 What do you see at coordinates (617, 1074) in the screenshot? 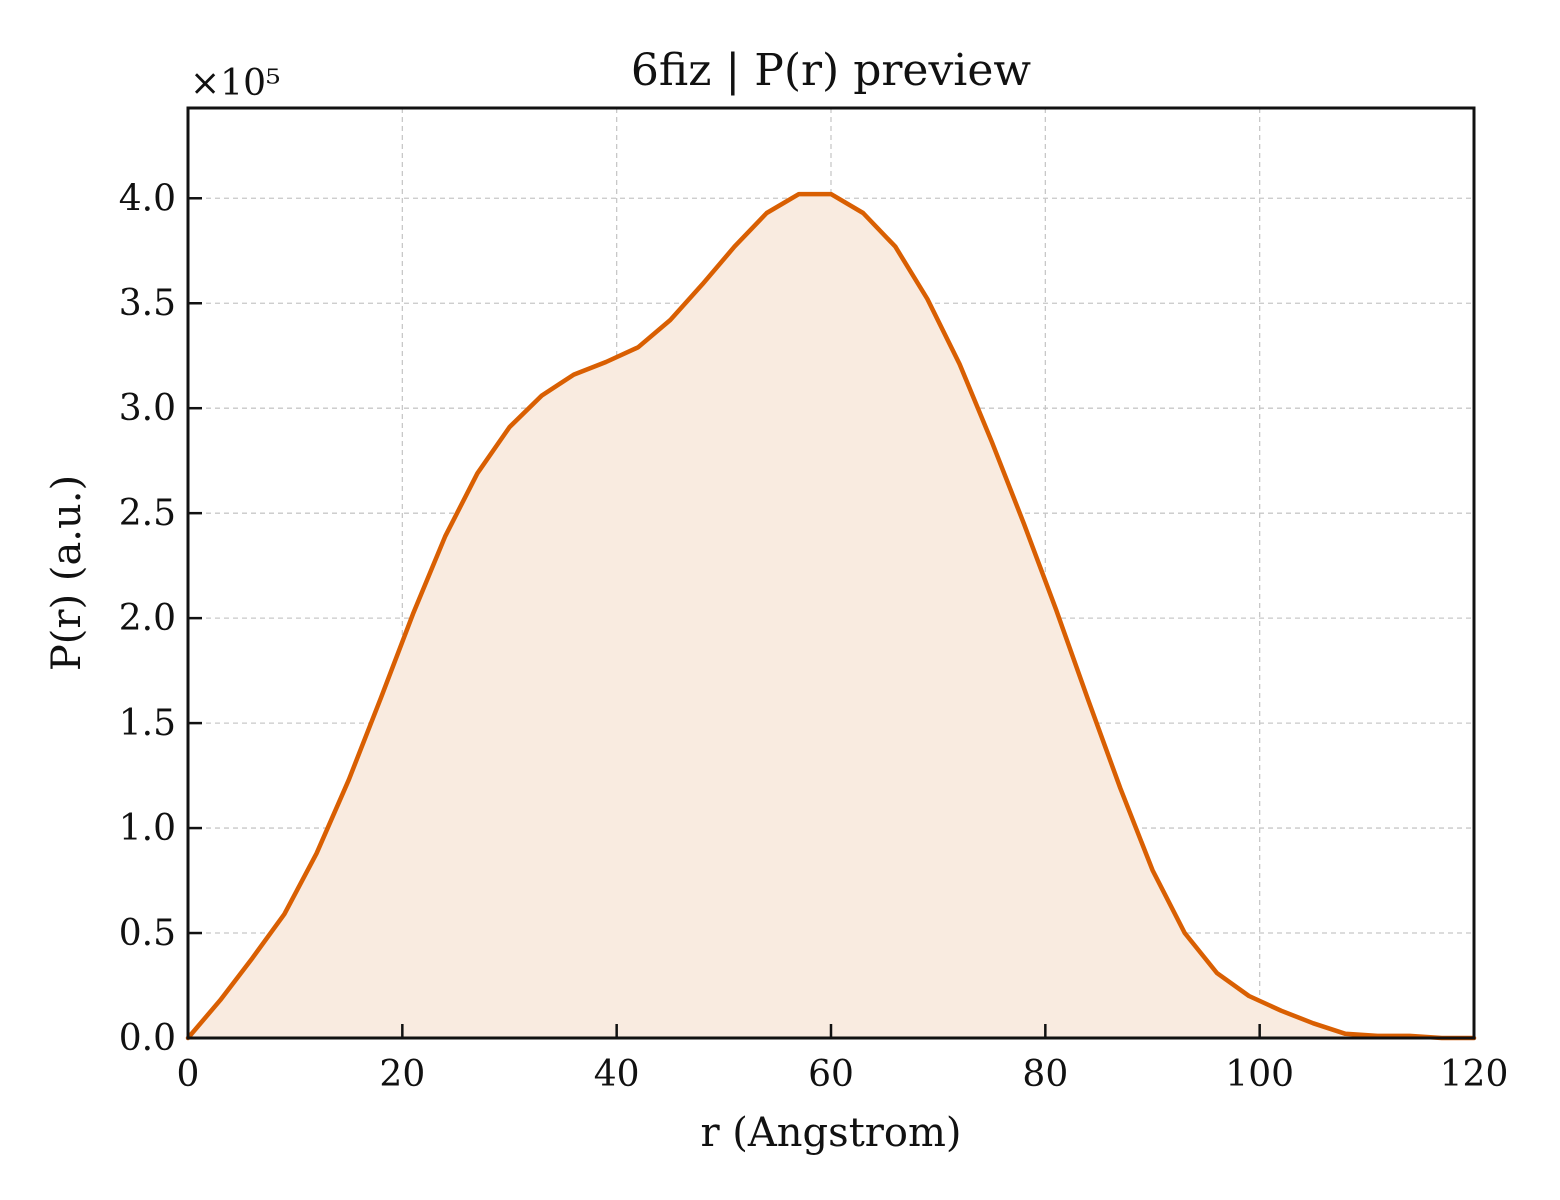
I see `x-tick-label: 40` at bounding box center [617, 1074].